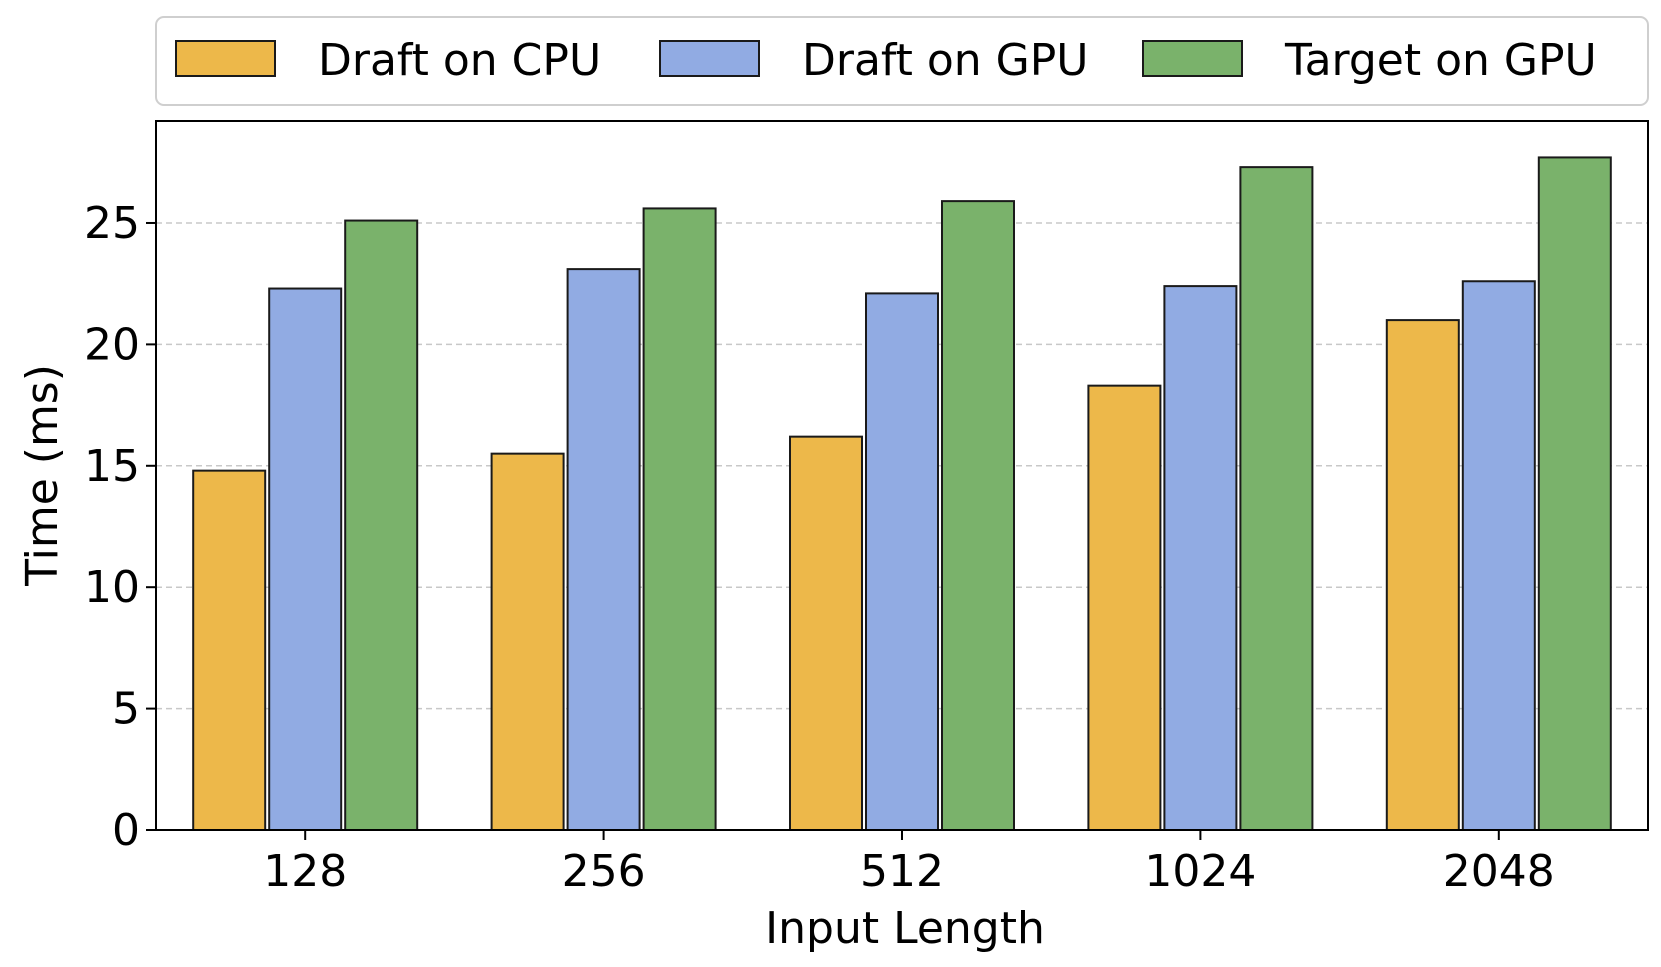 Image resolution: width=1661 pixels, height=967 pixels. What do you see at coordinates (112, 223) in the screenshot?
I see `y-tick-label: 25` at bounding box center [112, 223].